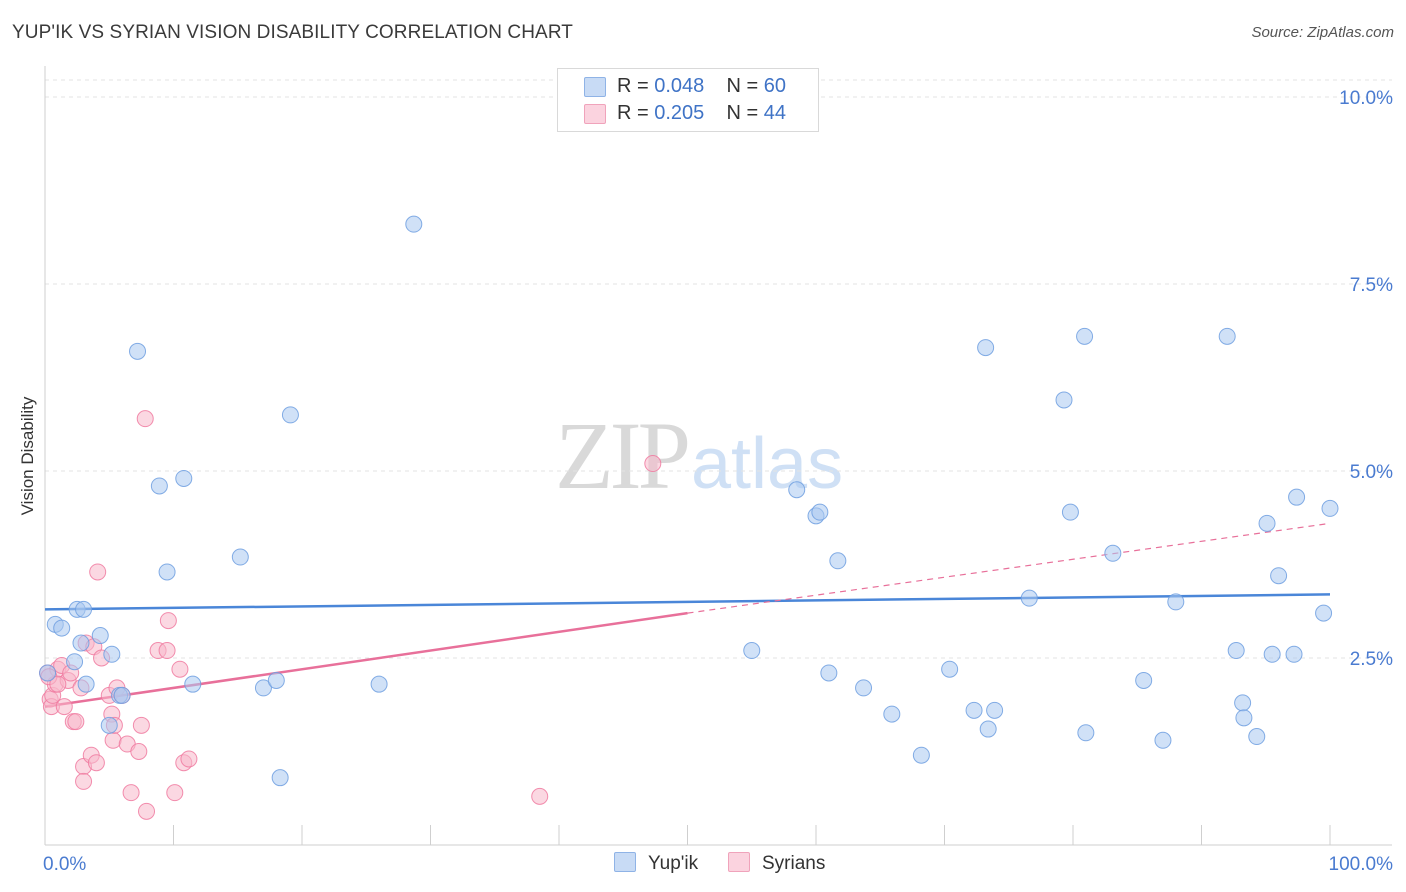 Image resolution: width=1406 pixels, height=892 pixels. What do you see at coordinates (625, 862) in the screenshot?
I see `bottom-legend-swatch-yupik` at bounding box center [625, 862].